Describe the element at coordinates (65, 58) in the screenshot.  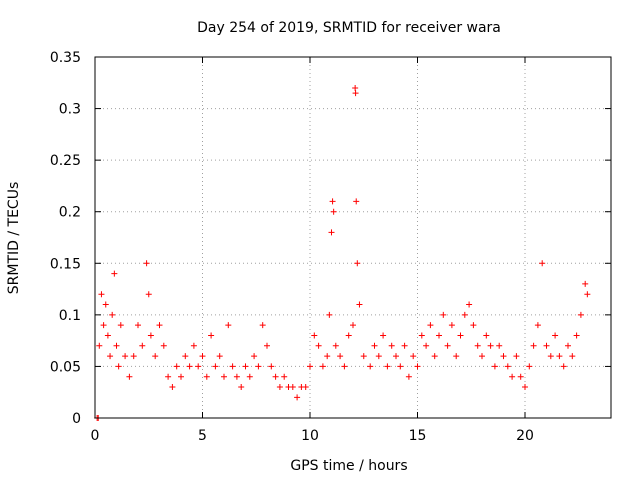
I see `y-tick-label: 0.35` at that location.